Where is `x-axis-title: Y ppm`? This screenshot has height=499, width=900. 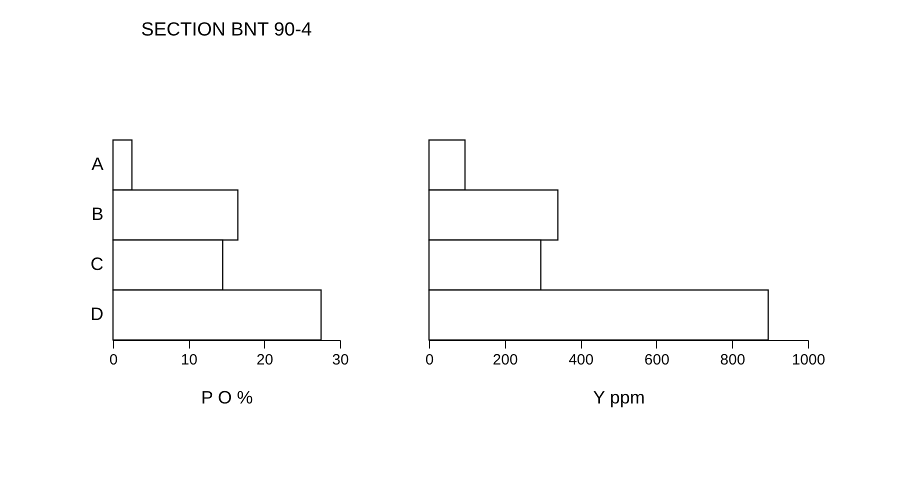 x-axis-title: Y ppm is located at coordinates (619, 398).